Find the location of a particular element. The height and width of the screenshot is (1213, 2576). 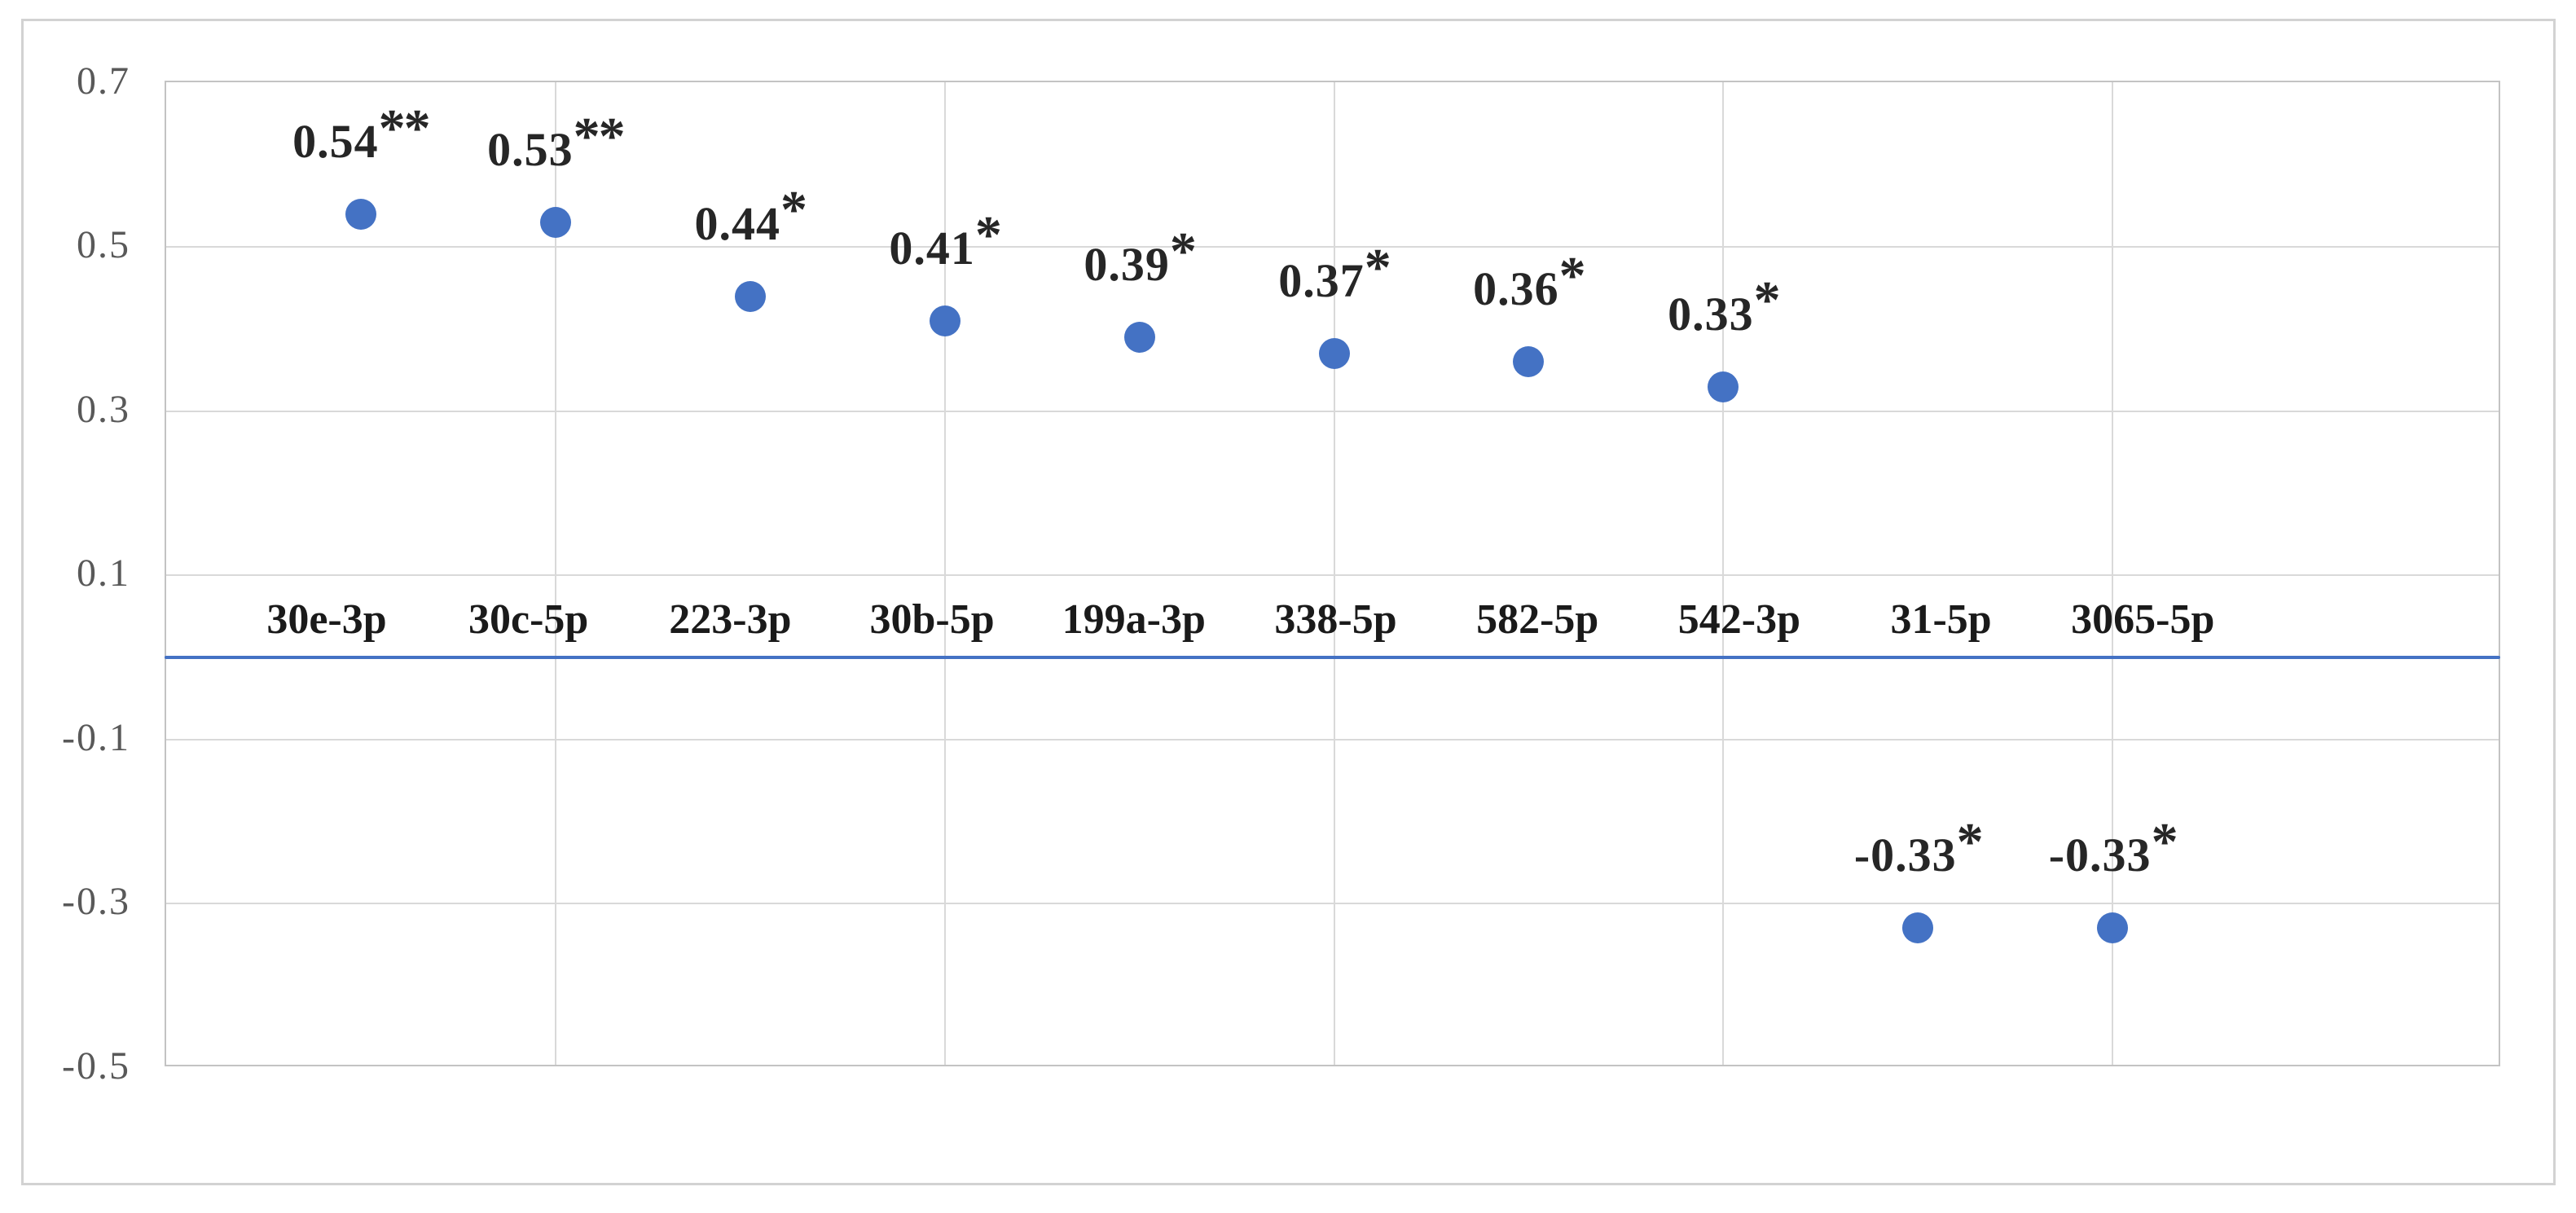

category-label: 199a-3p is located at coordinates (1134, 620).